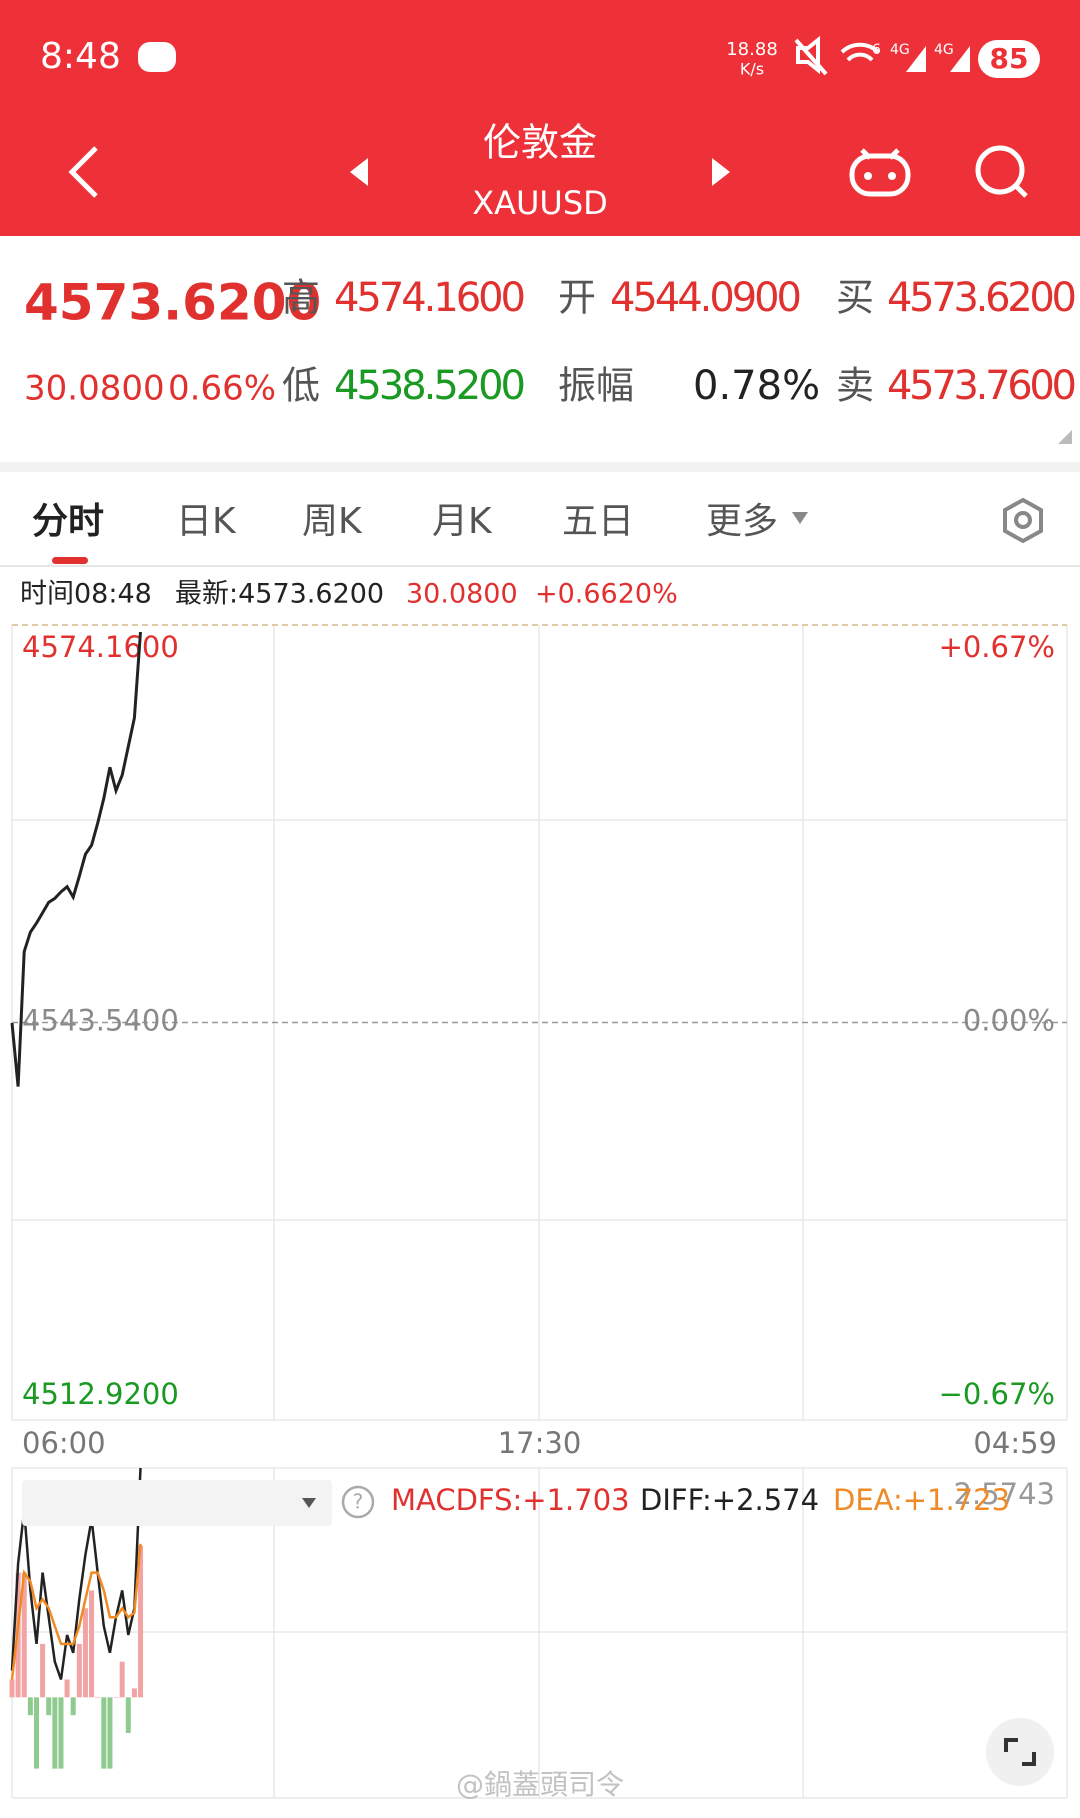  What do you see at coordinates (76, 859) in the screenshot?
I see `price-line` at bounding box center [76, 859].